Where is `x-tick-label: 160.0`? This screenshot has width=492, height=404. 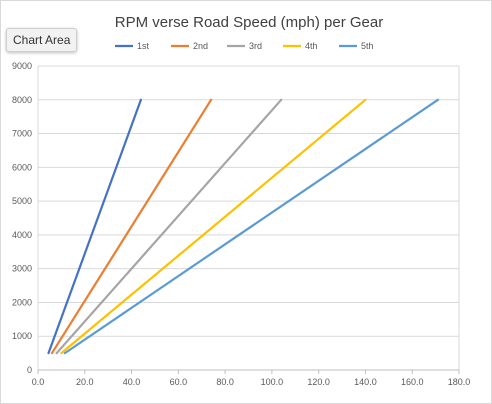 x-tick-label: 160.0 is located at coordinates (412, 382).